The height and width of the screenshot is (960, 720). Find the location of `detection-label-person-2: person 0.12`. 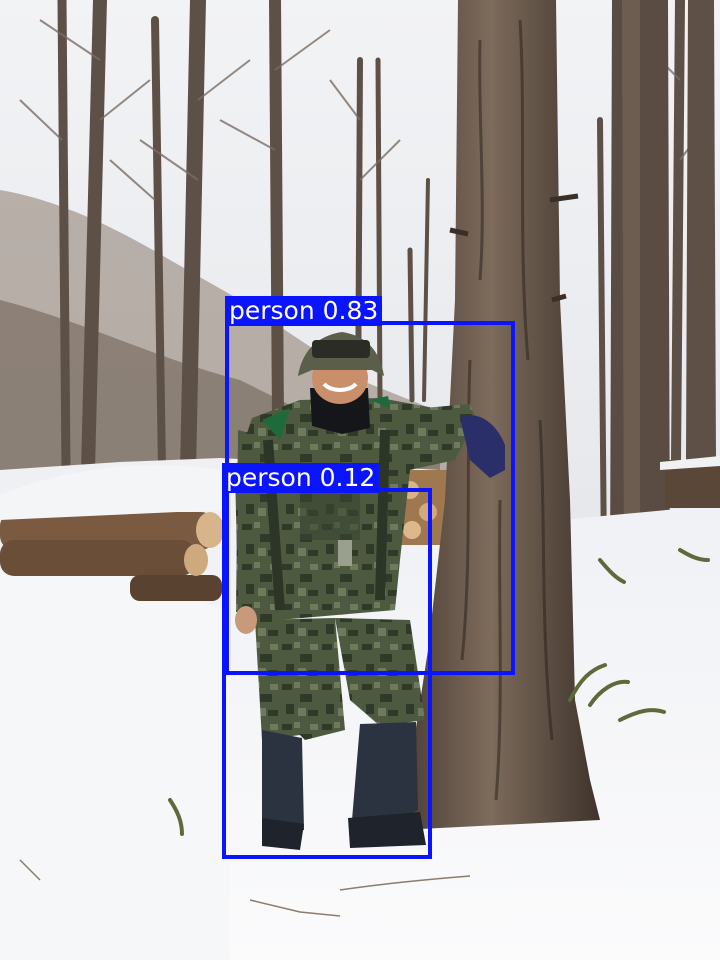

detection-label-person-2: person 0.12 is located at coordinates (301, 478).